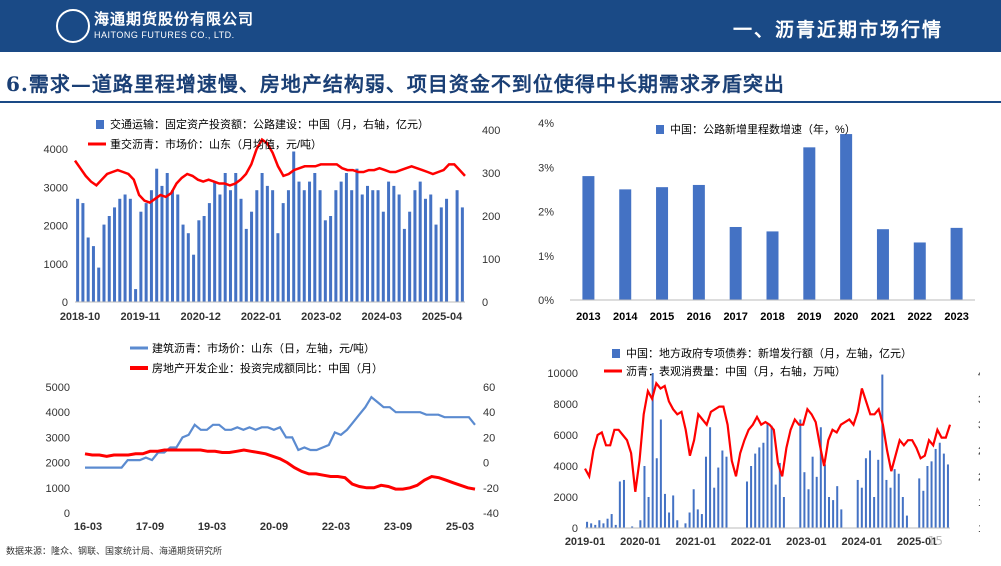  Describe the element at coordinates (261, 317) in the screenshot. I see `x-tick-label: 2022-01` at that location.